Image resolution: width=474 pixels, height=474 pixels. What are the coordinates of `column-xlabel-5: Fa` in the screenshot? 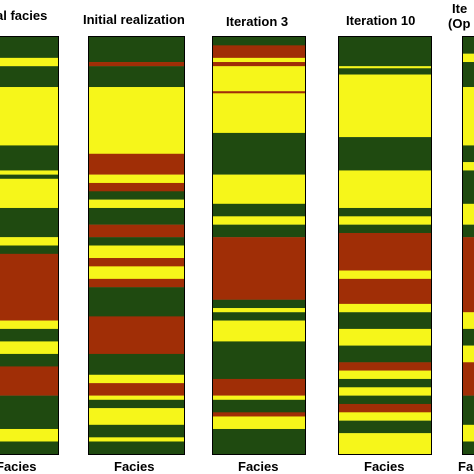 It's located at (466, 466).